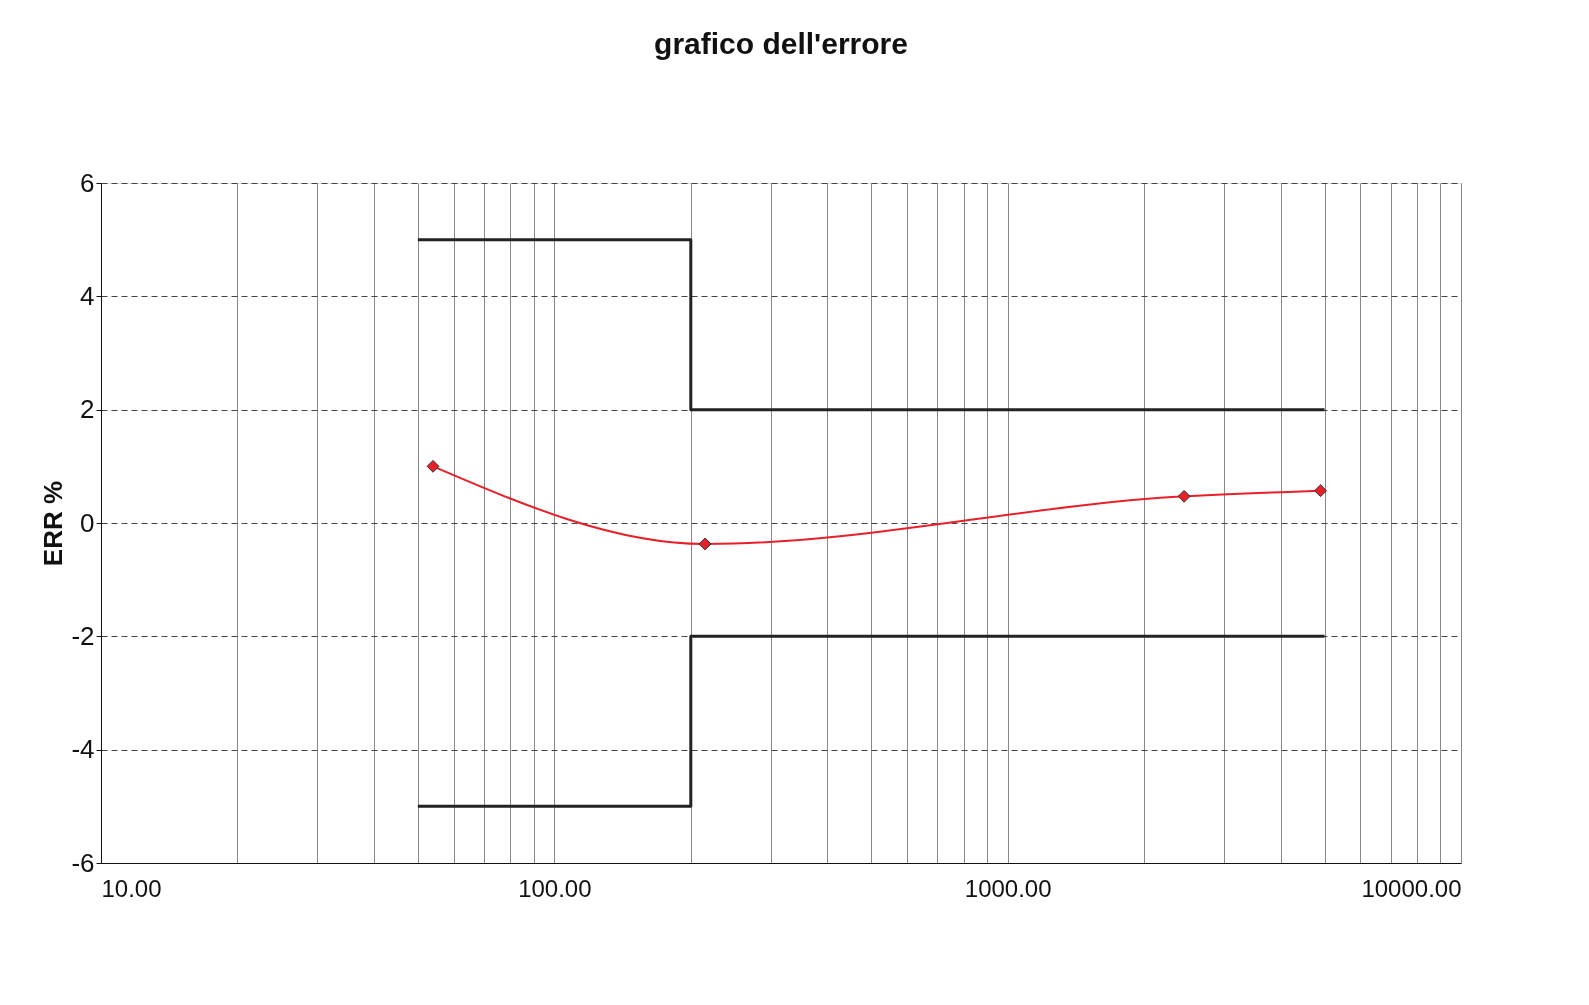 This screenshot has width=1589, height=1005. I want to click on x-tick-label: 10000.00, so click(1411, 888).